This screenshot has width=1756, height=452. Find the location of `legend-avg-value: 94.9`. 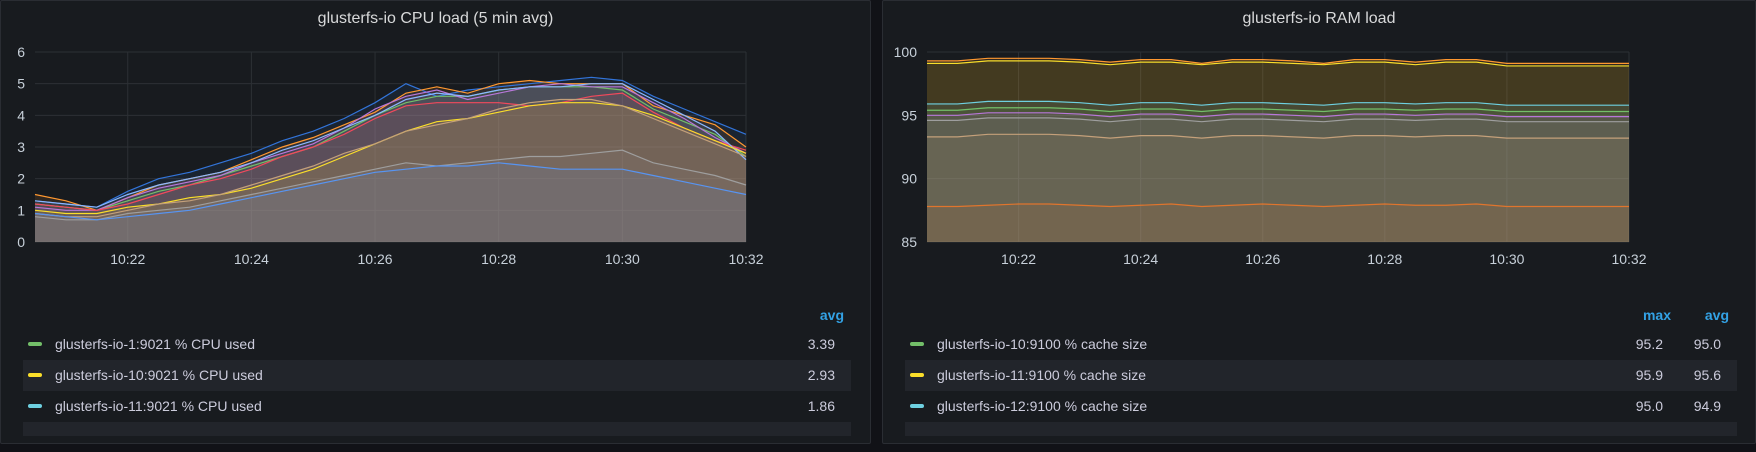

legend-avg-value: 94.9 is located at coordinates (1707, 406).